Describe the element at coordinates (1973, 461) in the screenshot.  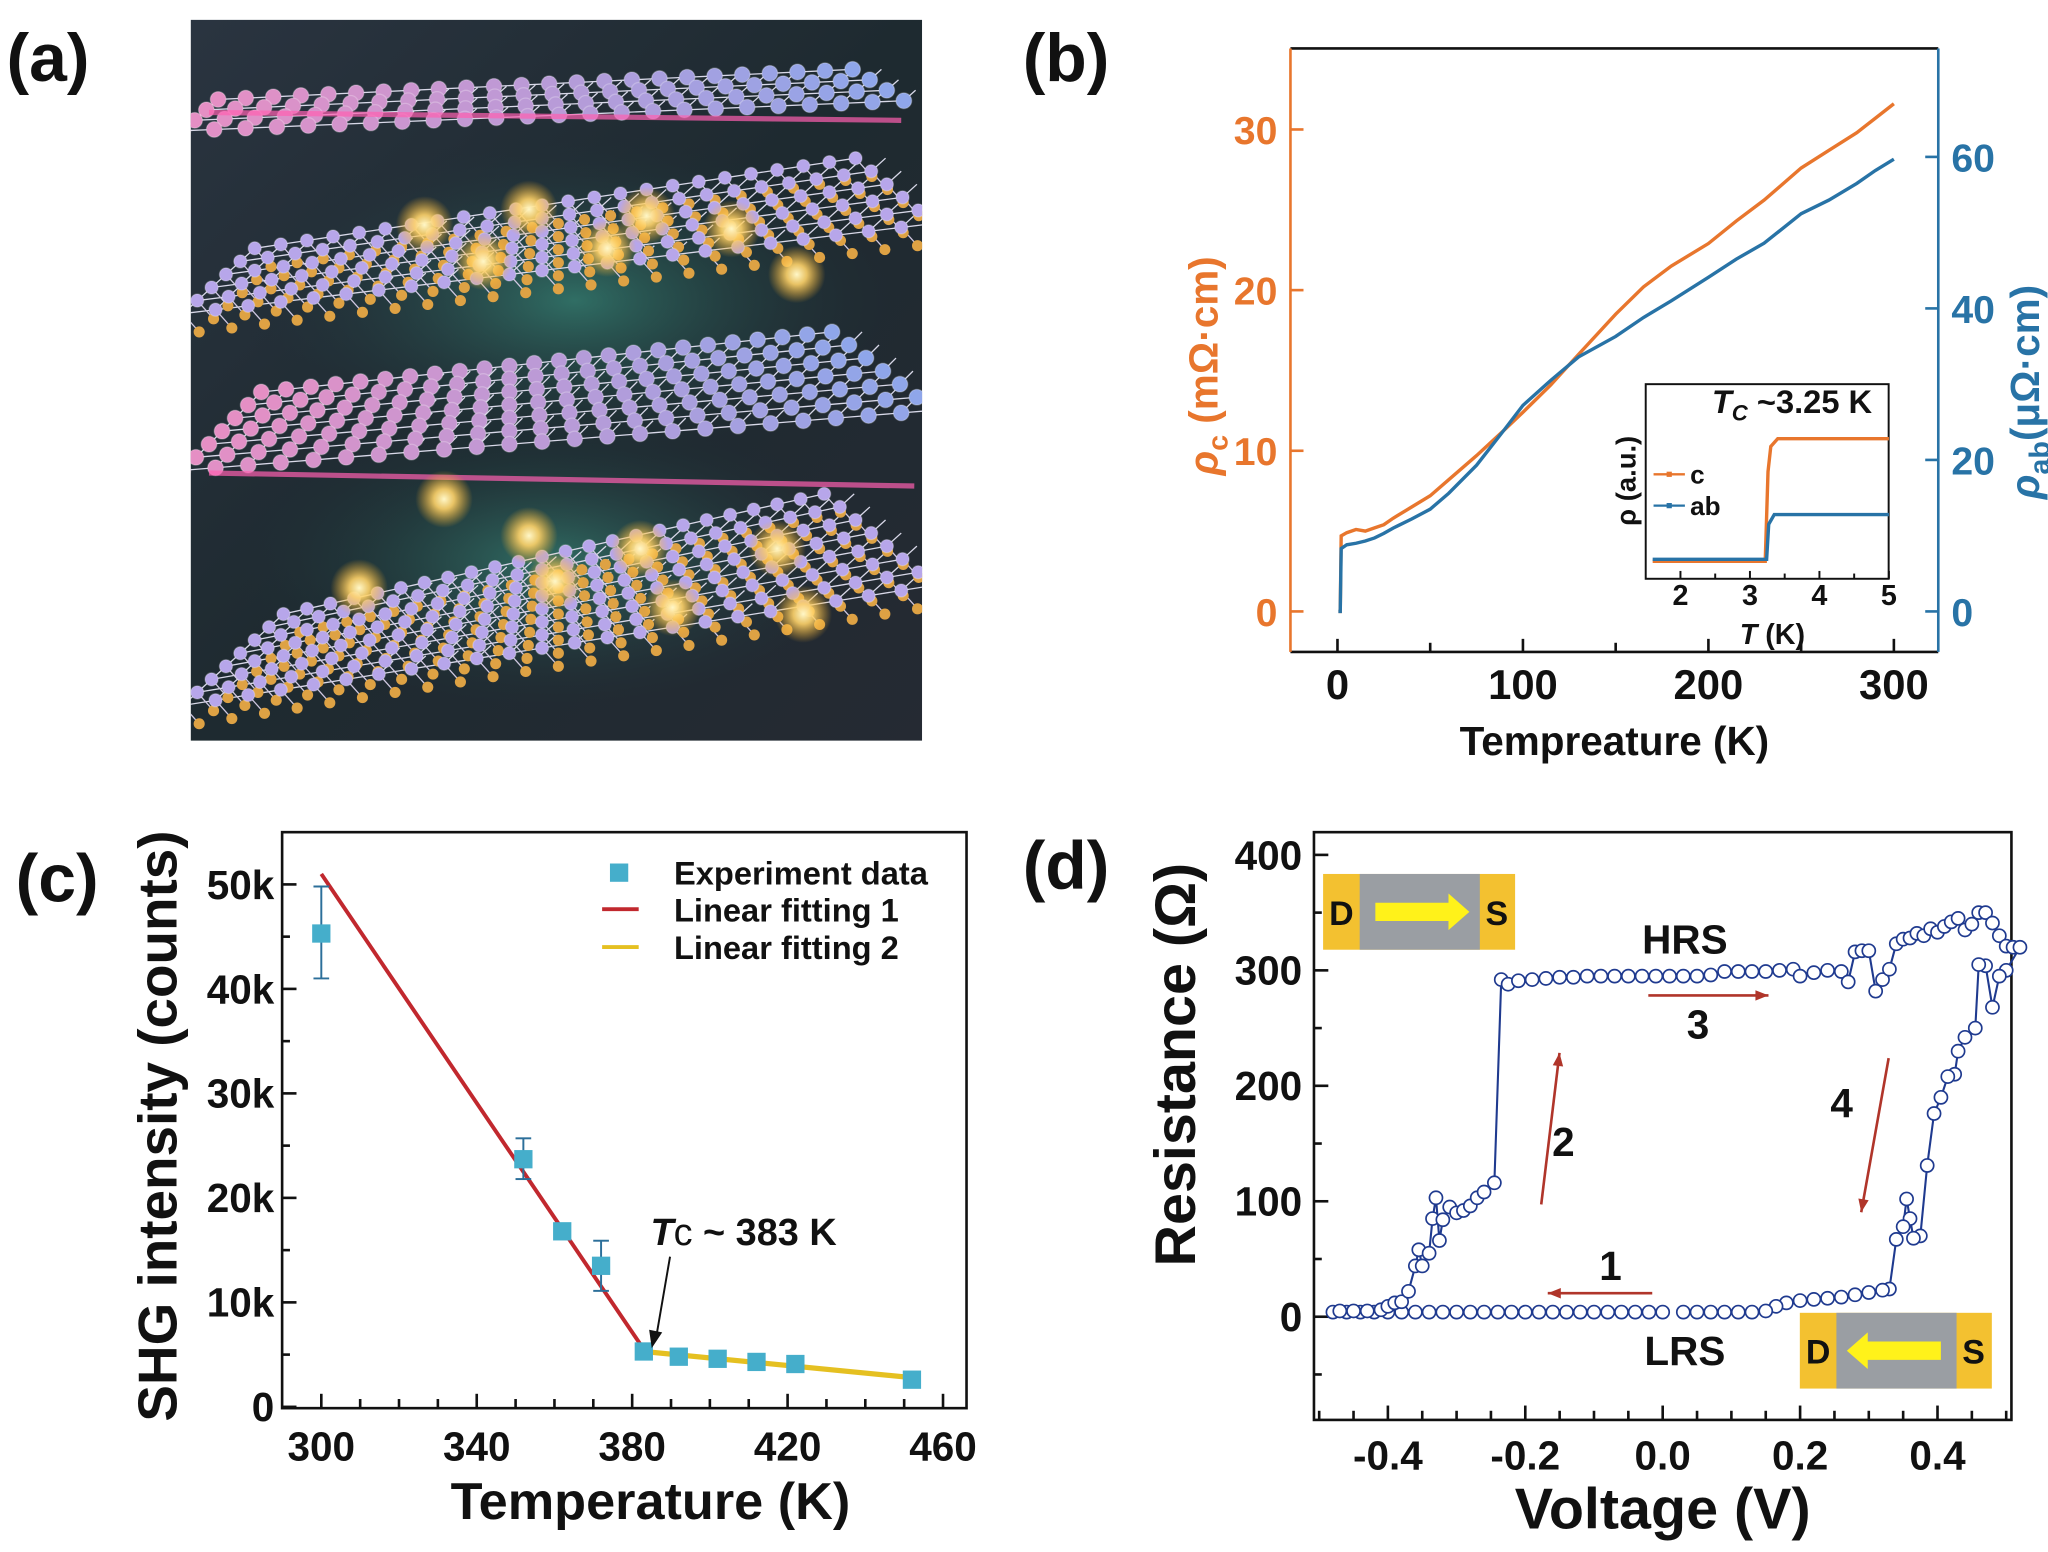
I see `y-right-tick-label: 20` at that location.